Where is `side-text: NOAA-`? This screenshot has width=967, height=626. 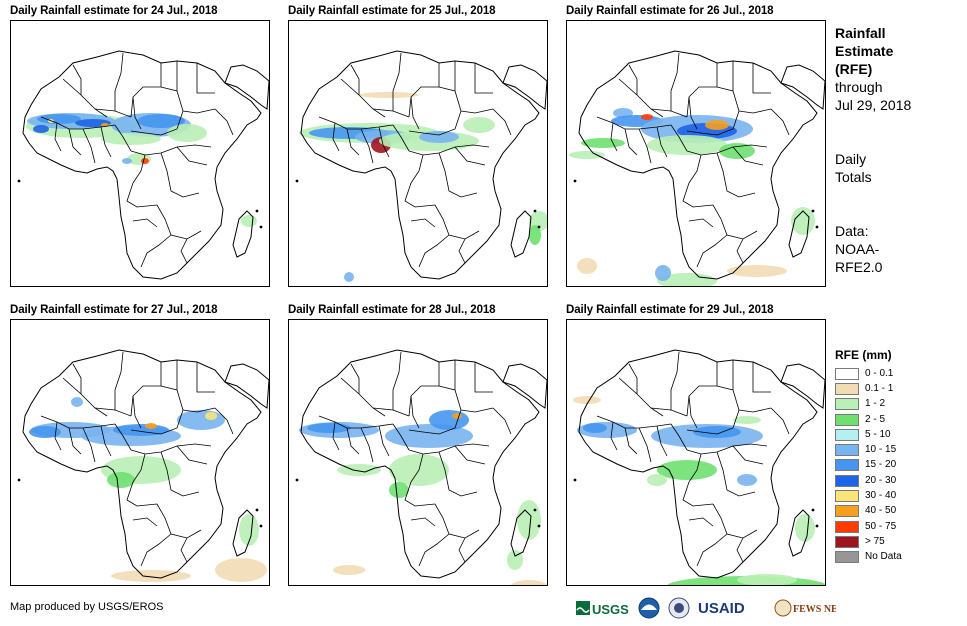 side-text: NOAA- is located at coordinates (857, 249).